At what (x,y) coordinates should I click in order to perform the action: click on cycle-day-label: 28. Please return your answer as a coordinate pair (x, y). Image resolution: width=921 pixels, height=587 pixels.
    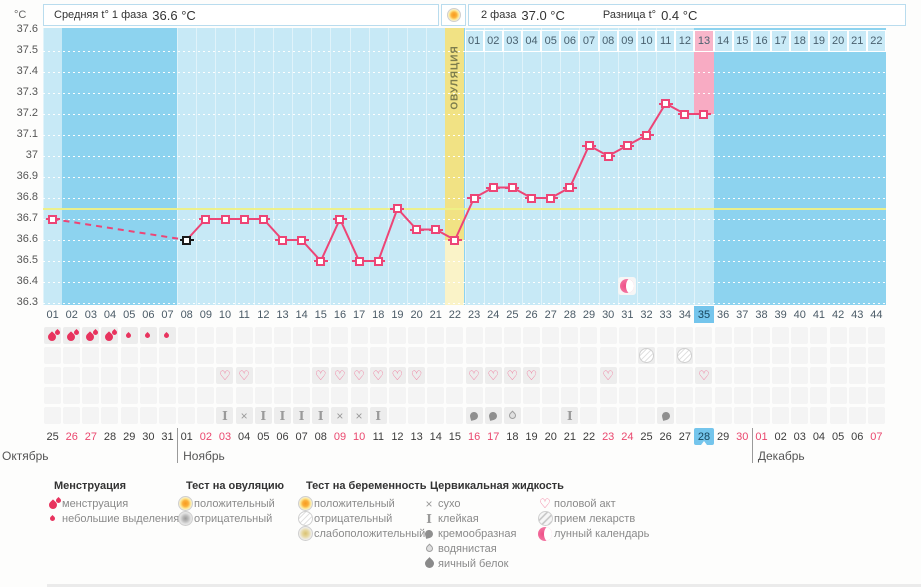
    Looking at the image, I should click on (569, 314).